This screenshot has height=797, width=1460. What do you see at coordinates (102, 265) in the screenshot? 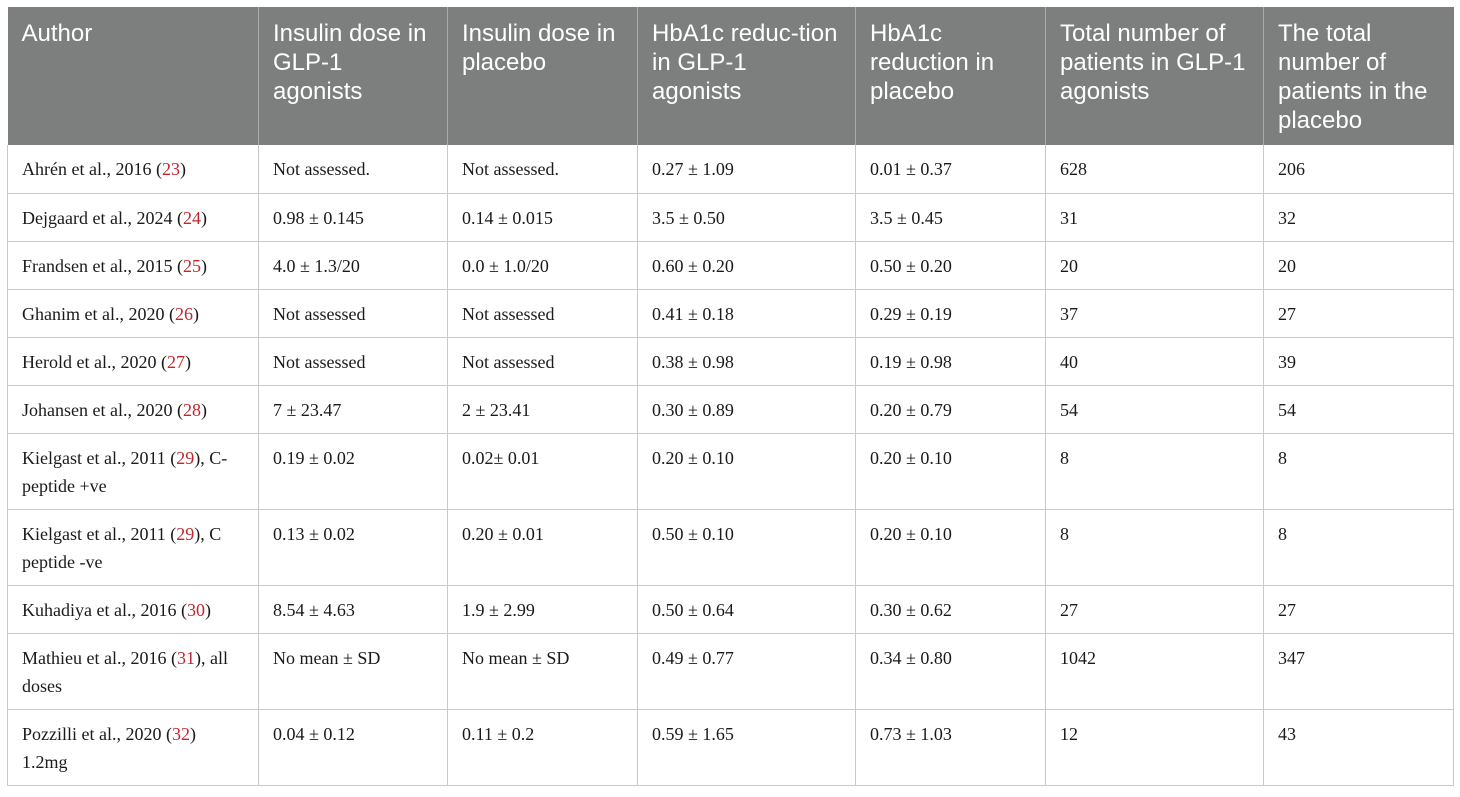
I see `author-text: Frandsen et al., 2015 (` at bounding box center [102, 265].